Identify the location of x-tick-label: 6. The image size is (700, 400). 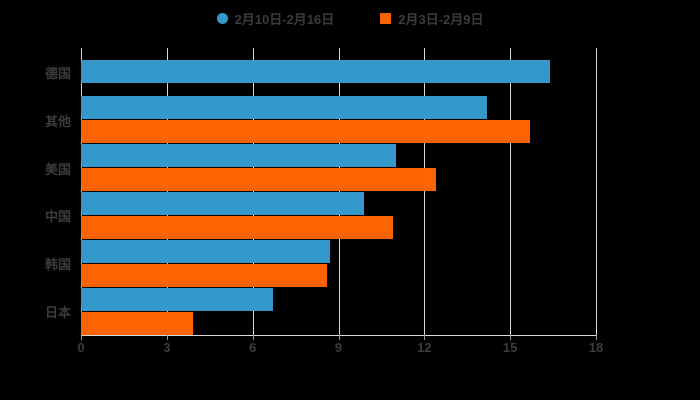
(253, 347).